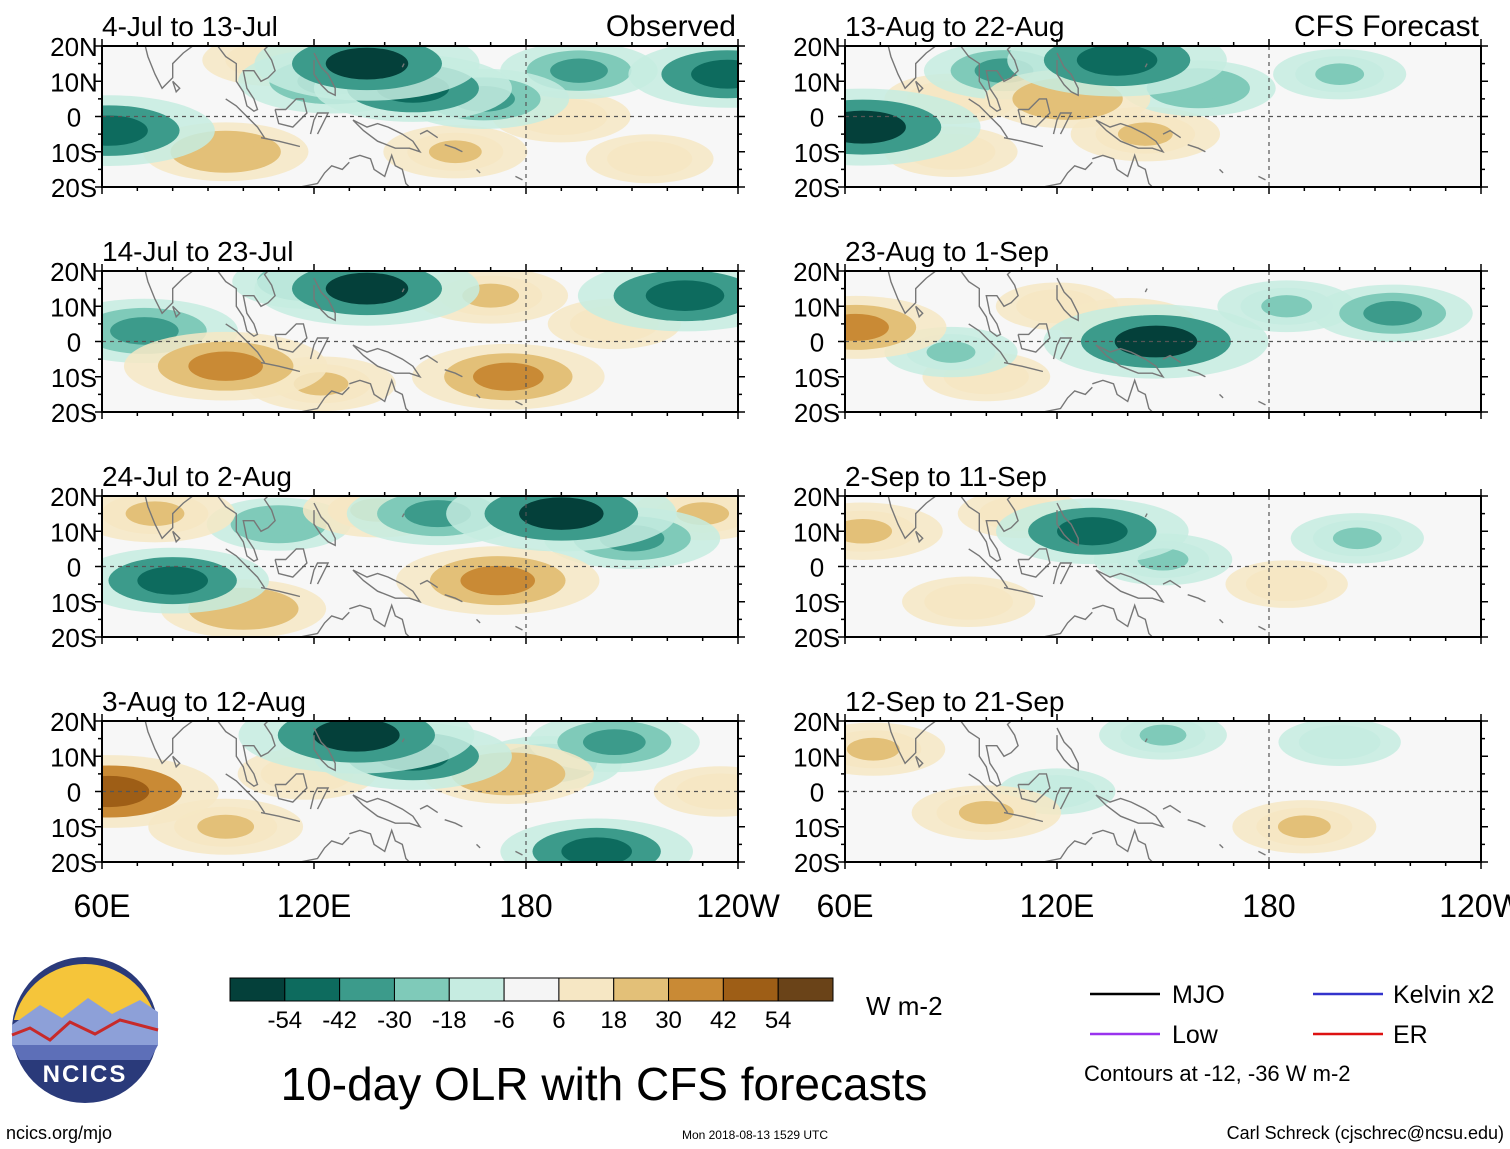  I want to click on panel-label: 12-Sep to 21-Sep, so click(955, 701).